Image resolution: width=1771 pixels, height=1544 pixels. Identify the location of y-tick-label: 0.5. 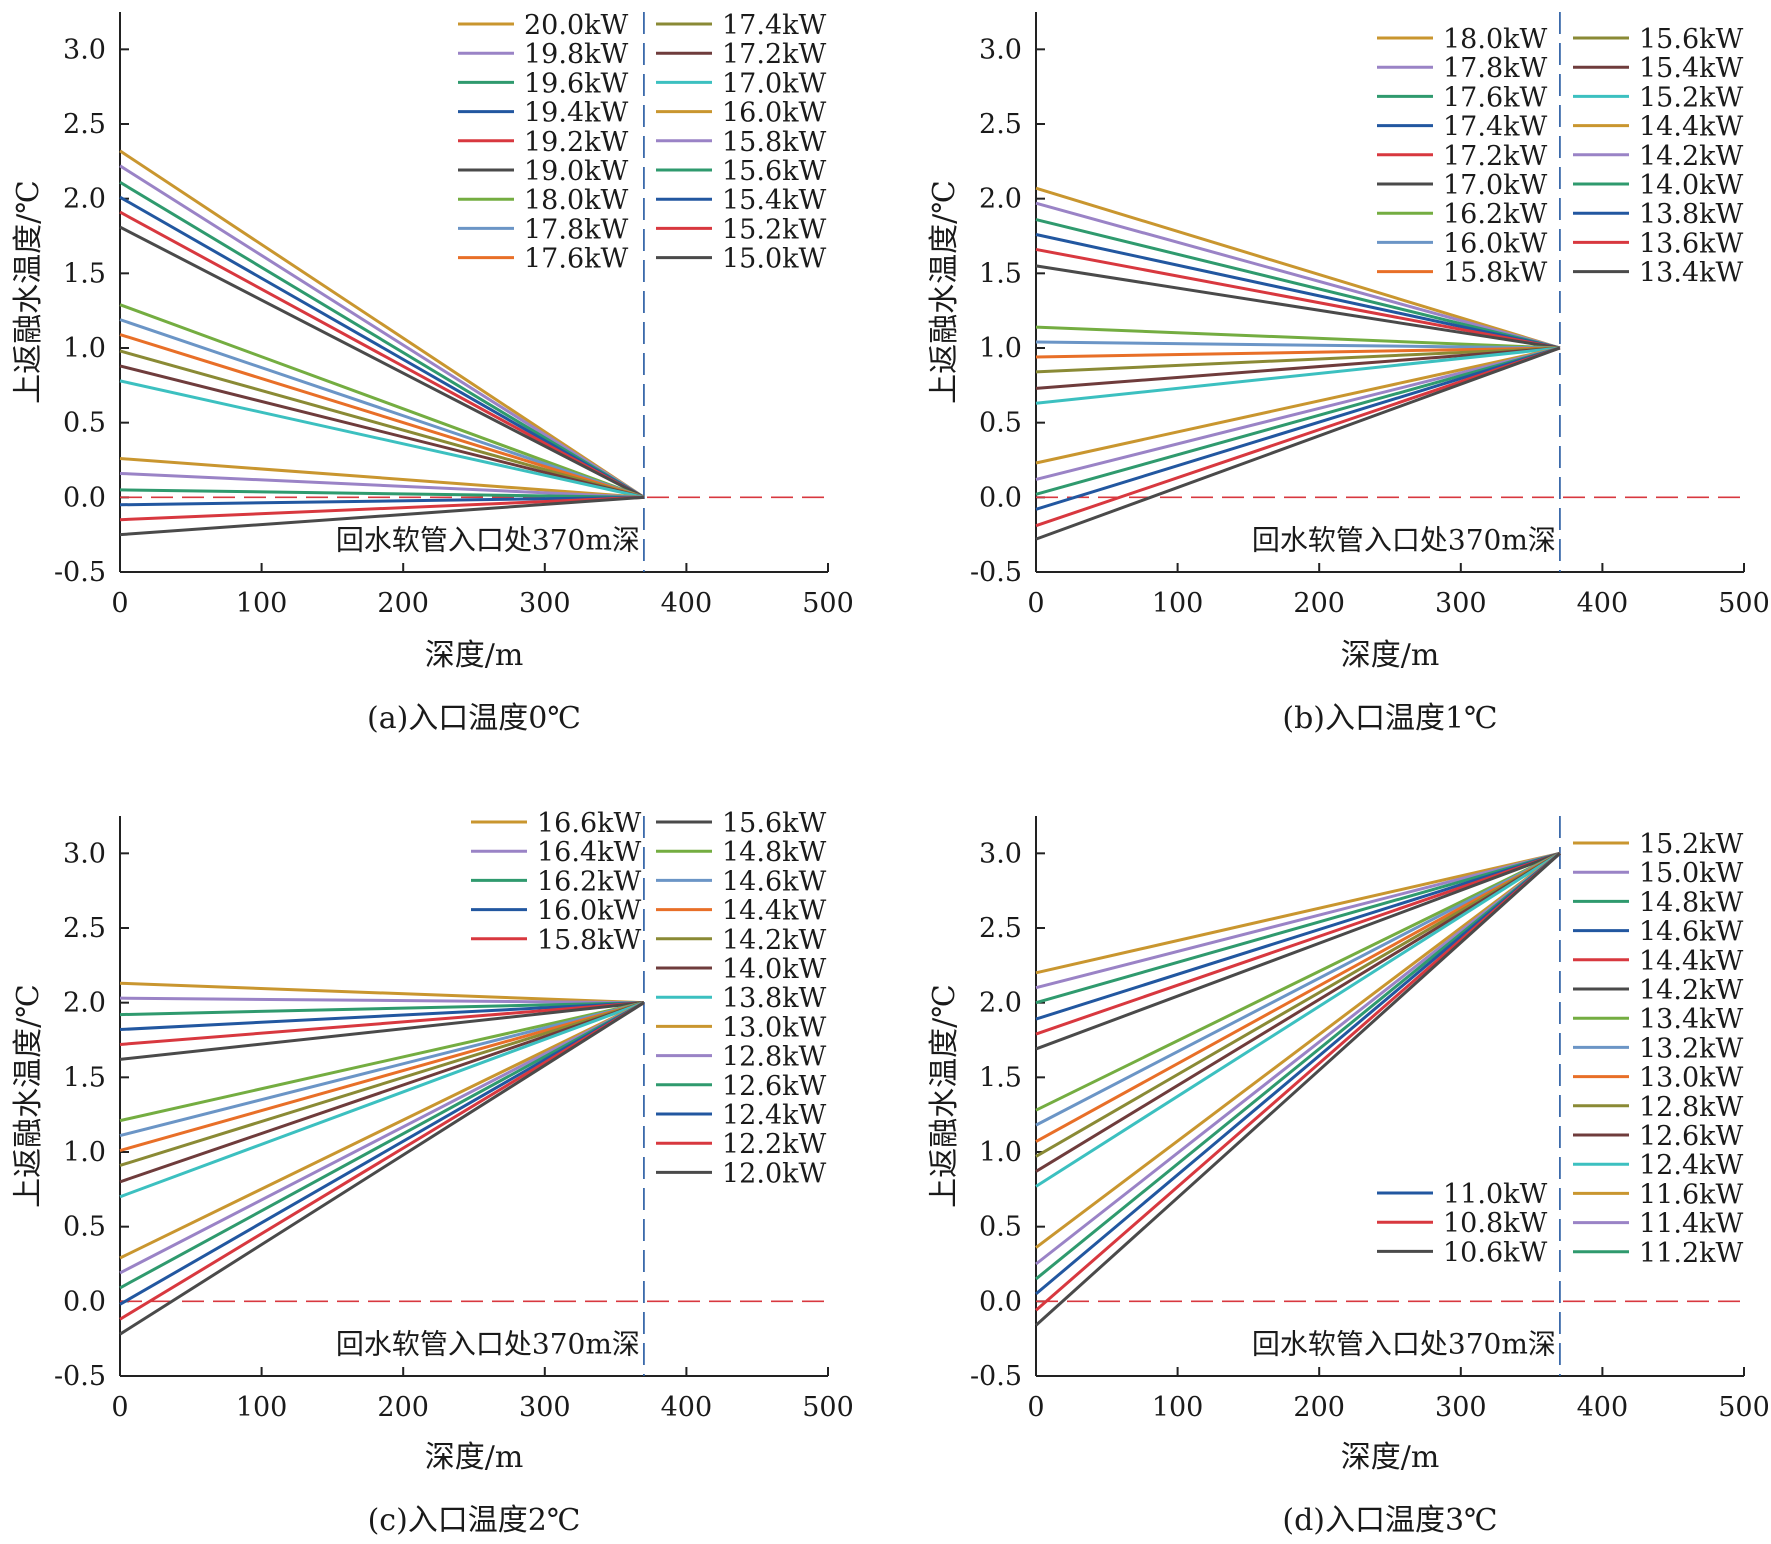
(1000, 1227).